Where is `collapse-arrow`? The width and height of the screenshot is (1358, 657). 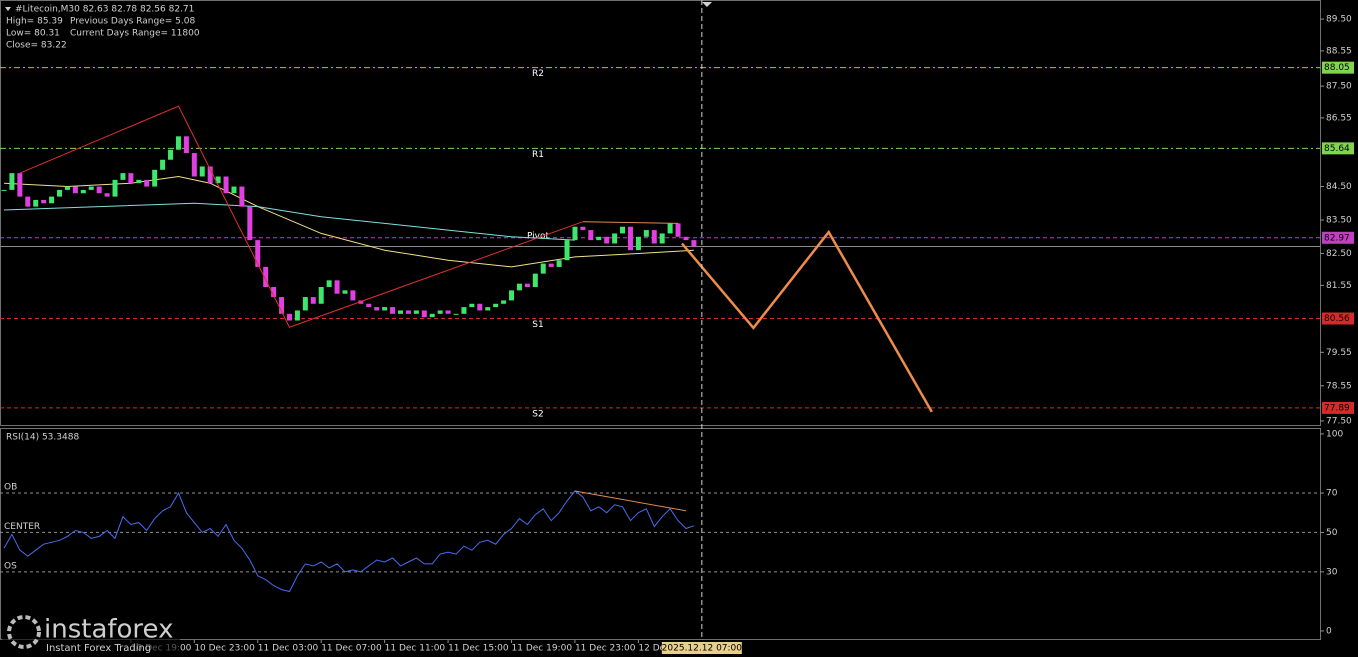 collapse-arrow is located at coordinates (8, 9).